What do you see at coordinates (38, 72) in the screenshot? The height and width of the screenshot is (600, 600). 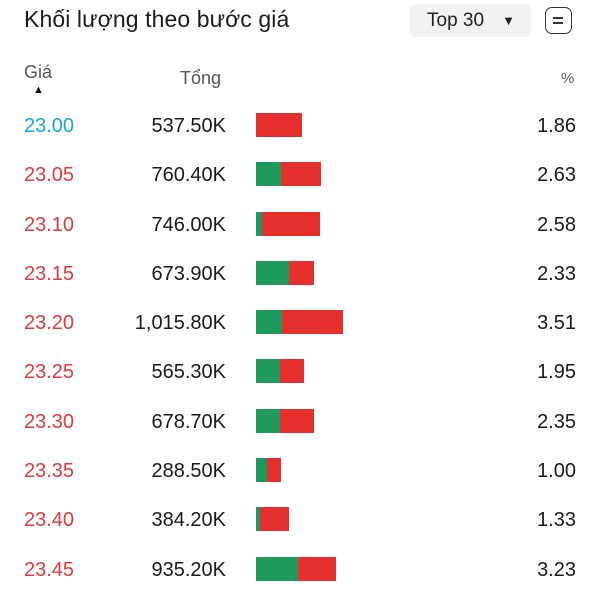 I see `column-header-price: Giá` at bounding box center [38, 72].